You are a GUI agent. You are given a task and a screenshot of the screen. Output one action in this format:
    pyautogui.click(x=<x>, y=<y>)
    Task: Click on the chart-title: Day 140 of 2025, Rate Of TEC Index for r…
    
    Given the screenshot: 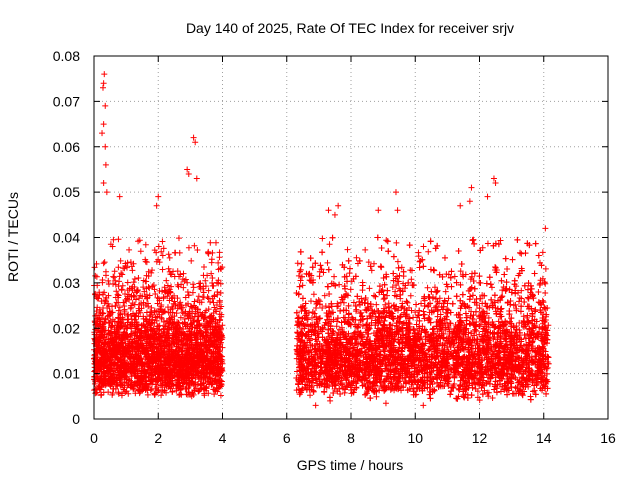 What is the action you would take?
    pyautogui.click(x=350, y=28)
    